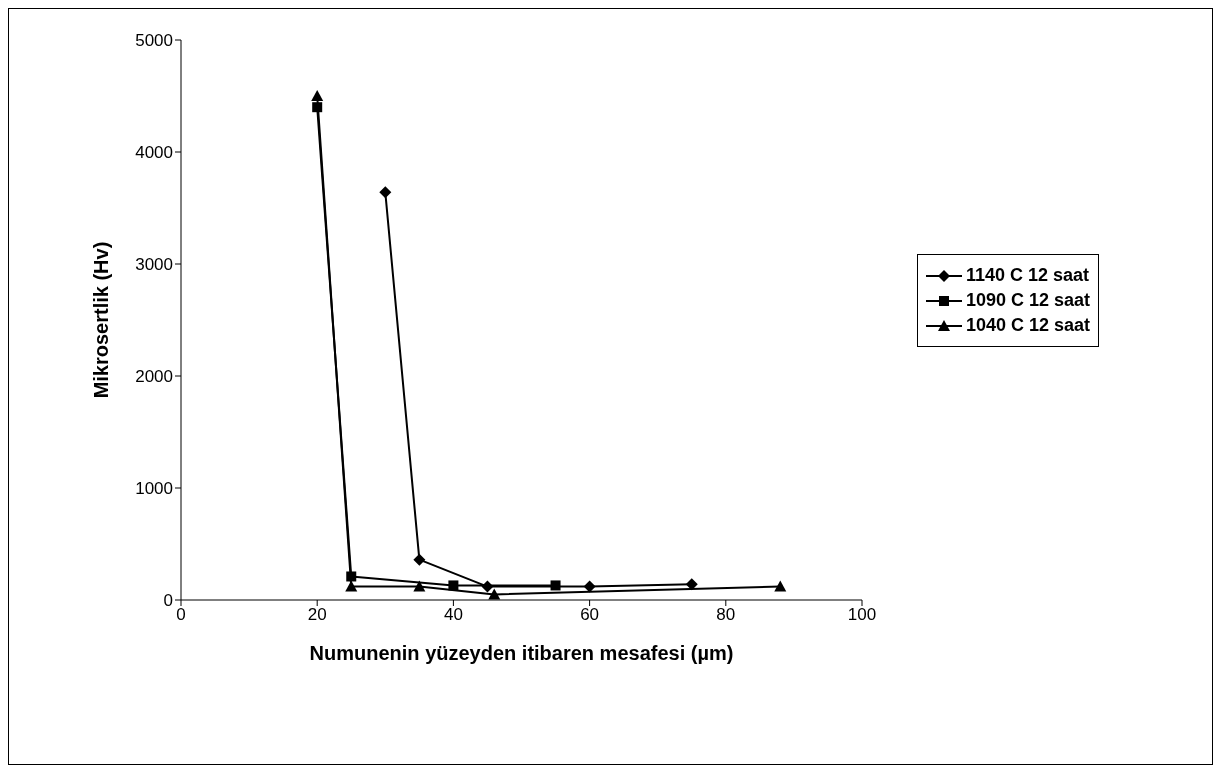 This screenshot has height=771, width=1221. Describe the element at coordinates (154, 153) in the screenshot. I see `y-tick-label: 4000` at that location.